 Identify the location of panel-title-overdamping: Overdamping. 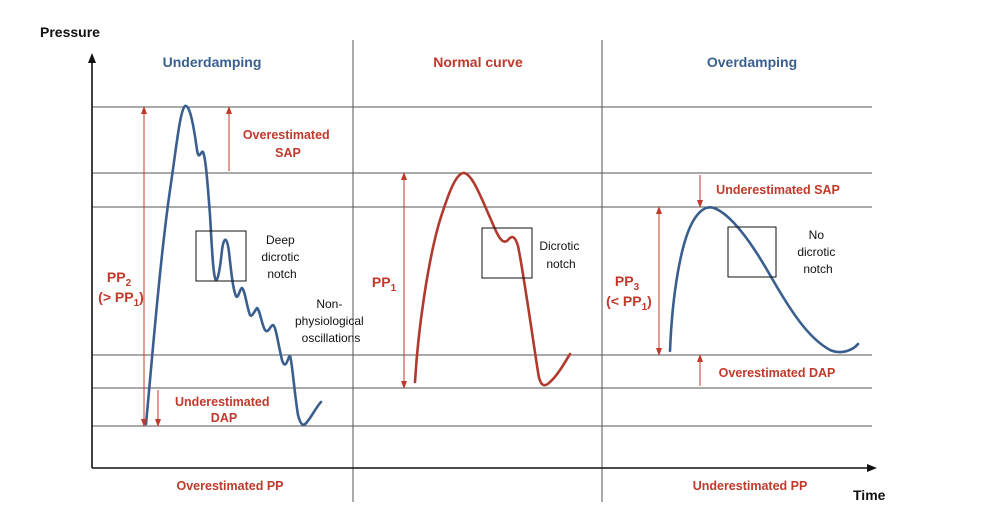
(752, 62).